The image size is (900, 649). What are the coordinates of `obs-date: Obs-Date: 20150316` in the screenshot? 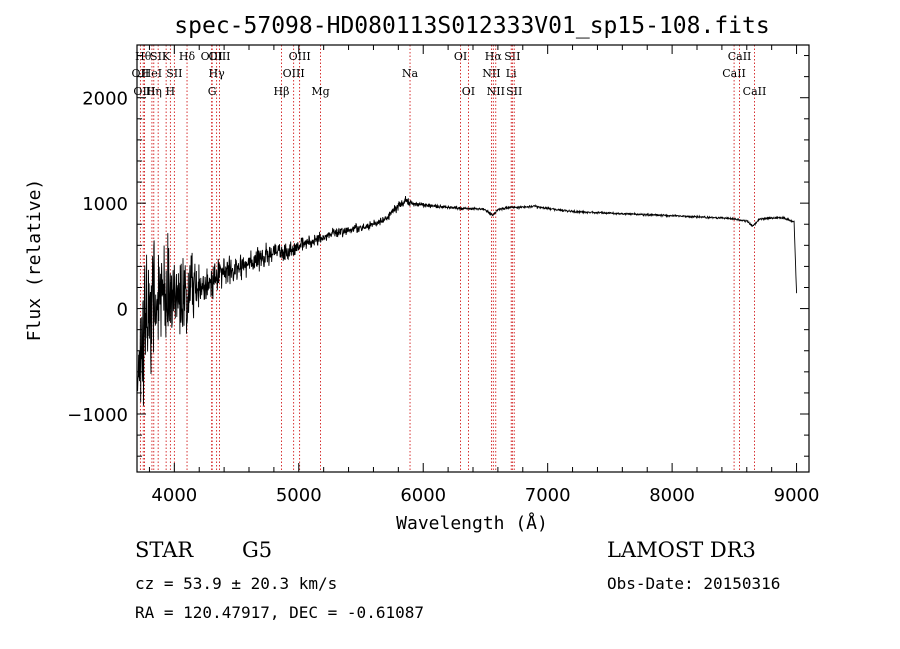 It's located at (694, 583).